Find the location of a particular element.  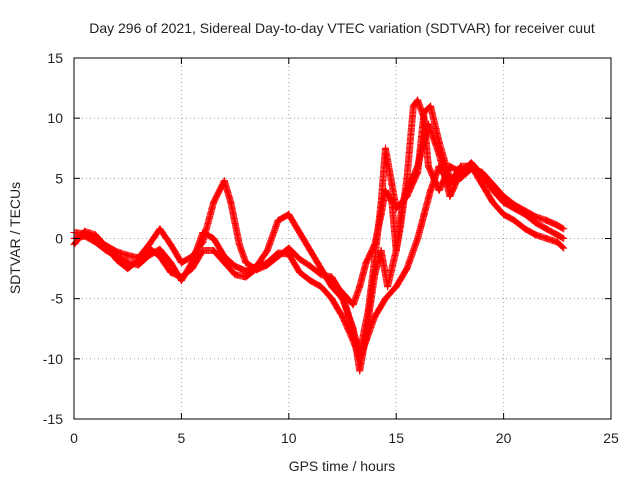

y-tick-label: -15 is located at coordinates (53, 419).